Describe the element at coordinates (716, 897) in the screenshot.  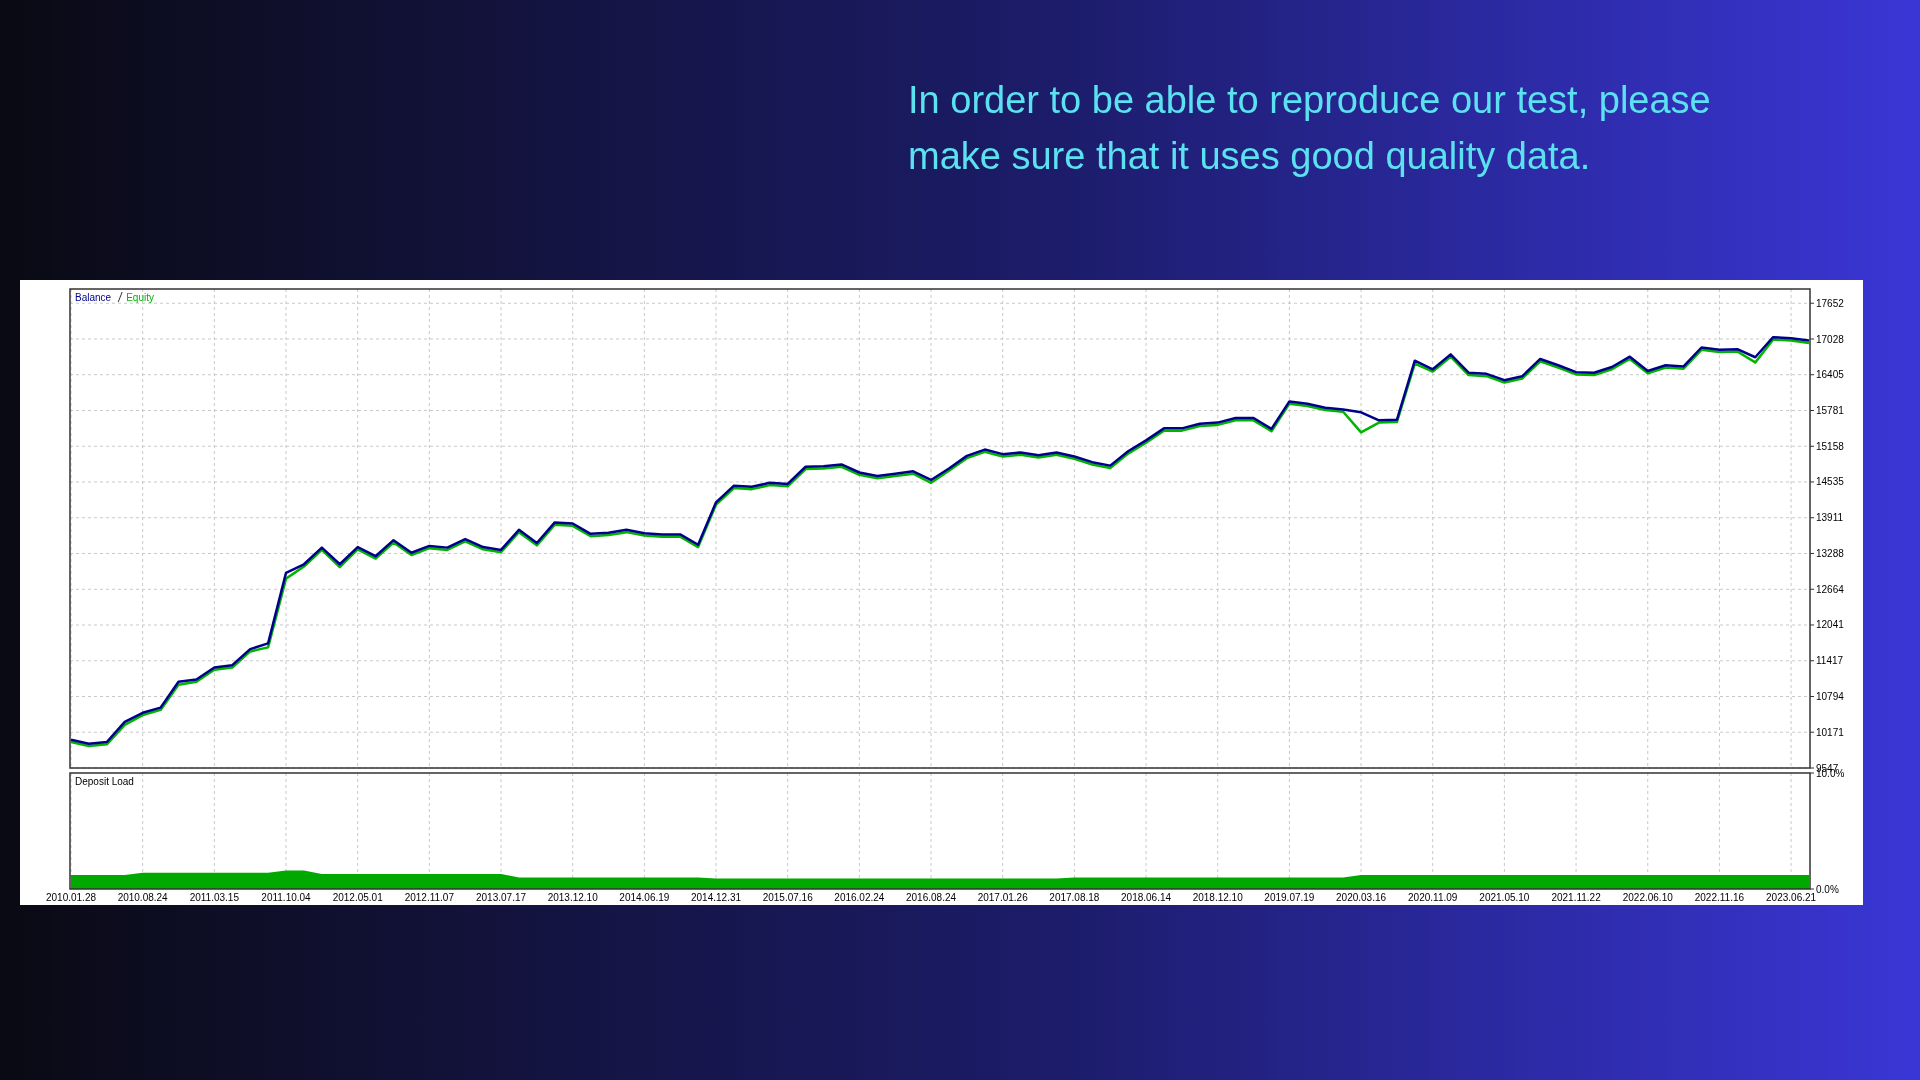
I see `x-tick-label: 2014.12.31` at that location.